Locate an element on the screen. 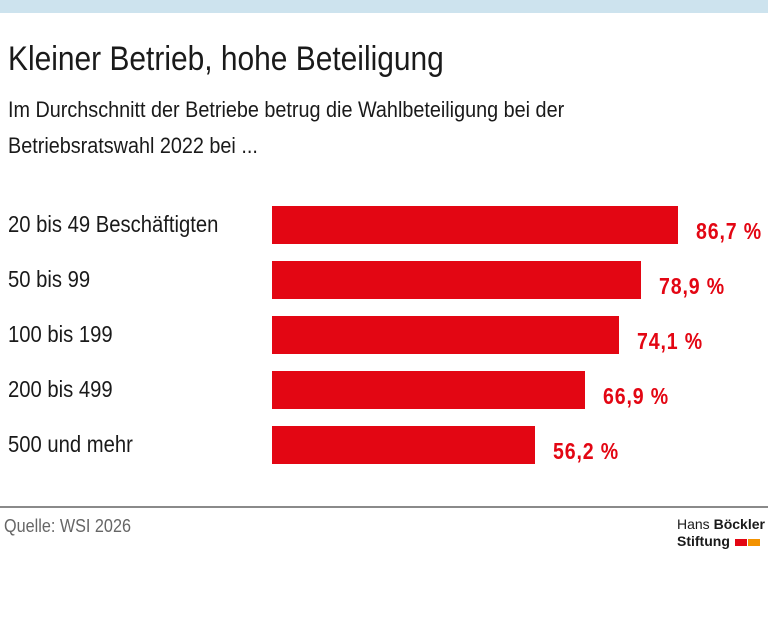 This screenshot has height=641, width=768. category-label: 20 bis 49 Beschäftigten is located at coordinates (113, 224).